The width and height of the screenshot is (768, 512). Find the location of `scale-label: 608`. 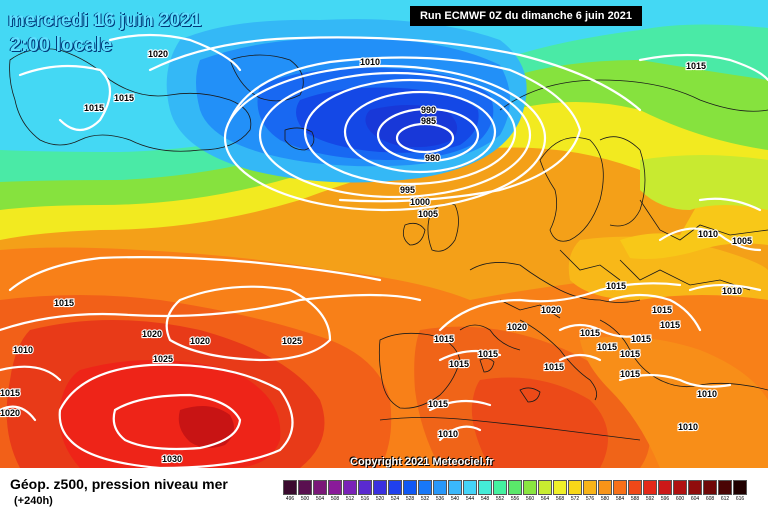

scale-label: 608 is located at coordinates (710, 499).